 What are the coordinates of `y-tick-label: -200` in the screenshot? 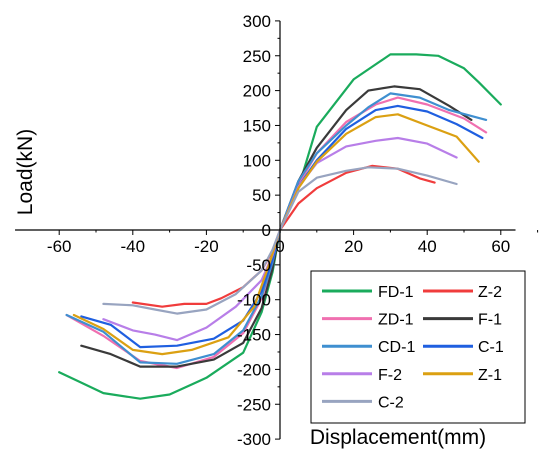 It's located at (254, 369).